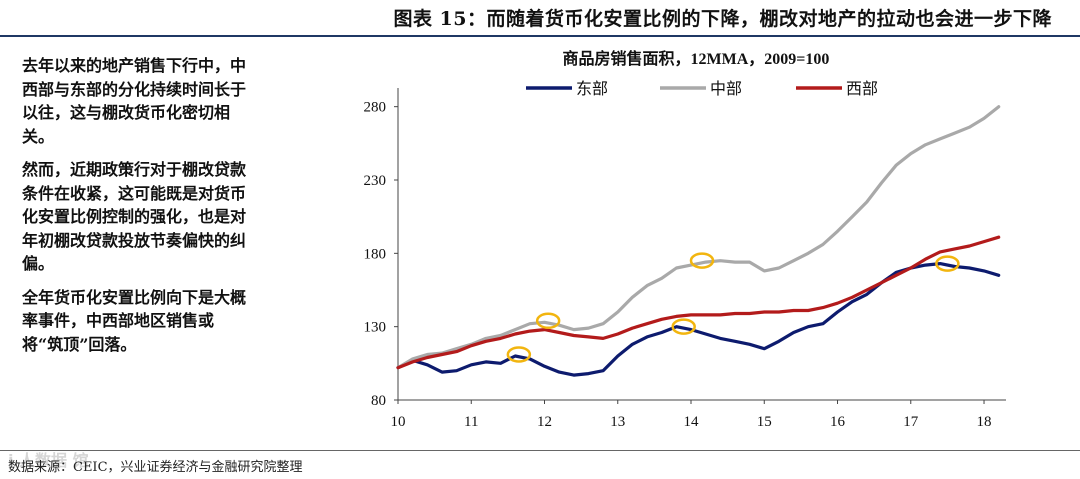 The image size is (1080, 479). I want to click on footer-rule, so click(540, 450).